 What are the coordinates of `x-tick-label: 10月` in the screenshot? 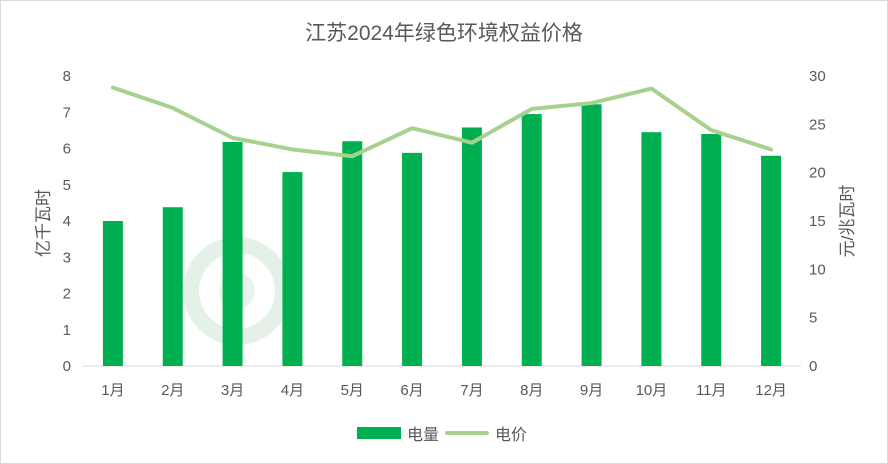 It's located at (652, 390).